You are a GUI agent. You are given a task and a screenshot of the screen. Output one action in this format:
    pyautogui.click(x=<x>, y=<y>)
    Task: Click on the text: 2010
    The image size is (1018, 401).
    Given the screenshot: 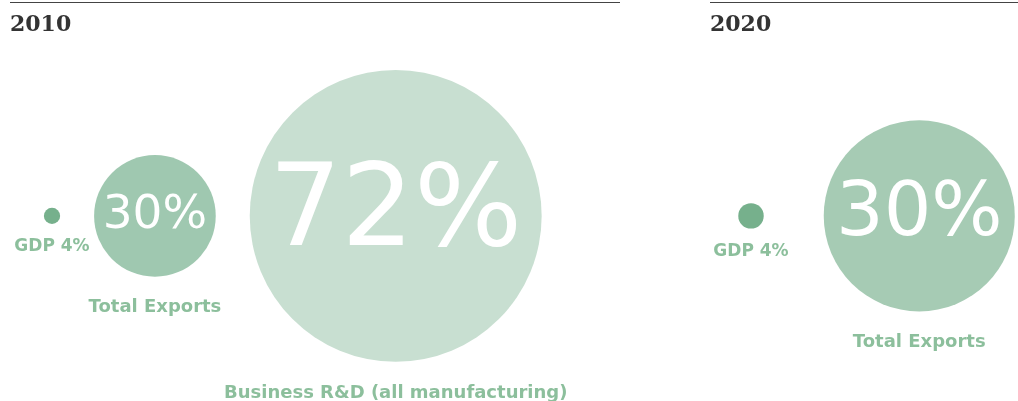 What is the action you would take?
    pyautogui.click(x=41, y=23)
    